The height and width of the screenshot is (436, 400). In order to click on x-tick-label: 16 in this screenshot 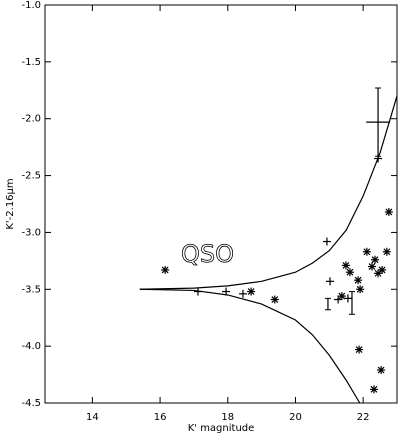, I will do `click(160, 417)`.